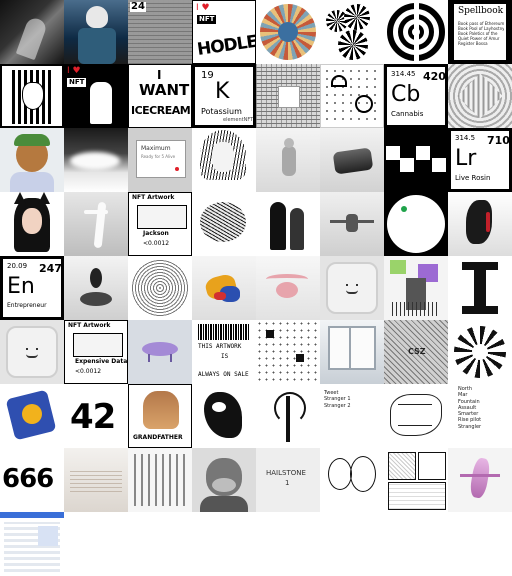  What do you see at coordinates (32, 160) in the screenshot?
I see `tile-cartoon-head` at bounding box center [32, 160].